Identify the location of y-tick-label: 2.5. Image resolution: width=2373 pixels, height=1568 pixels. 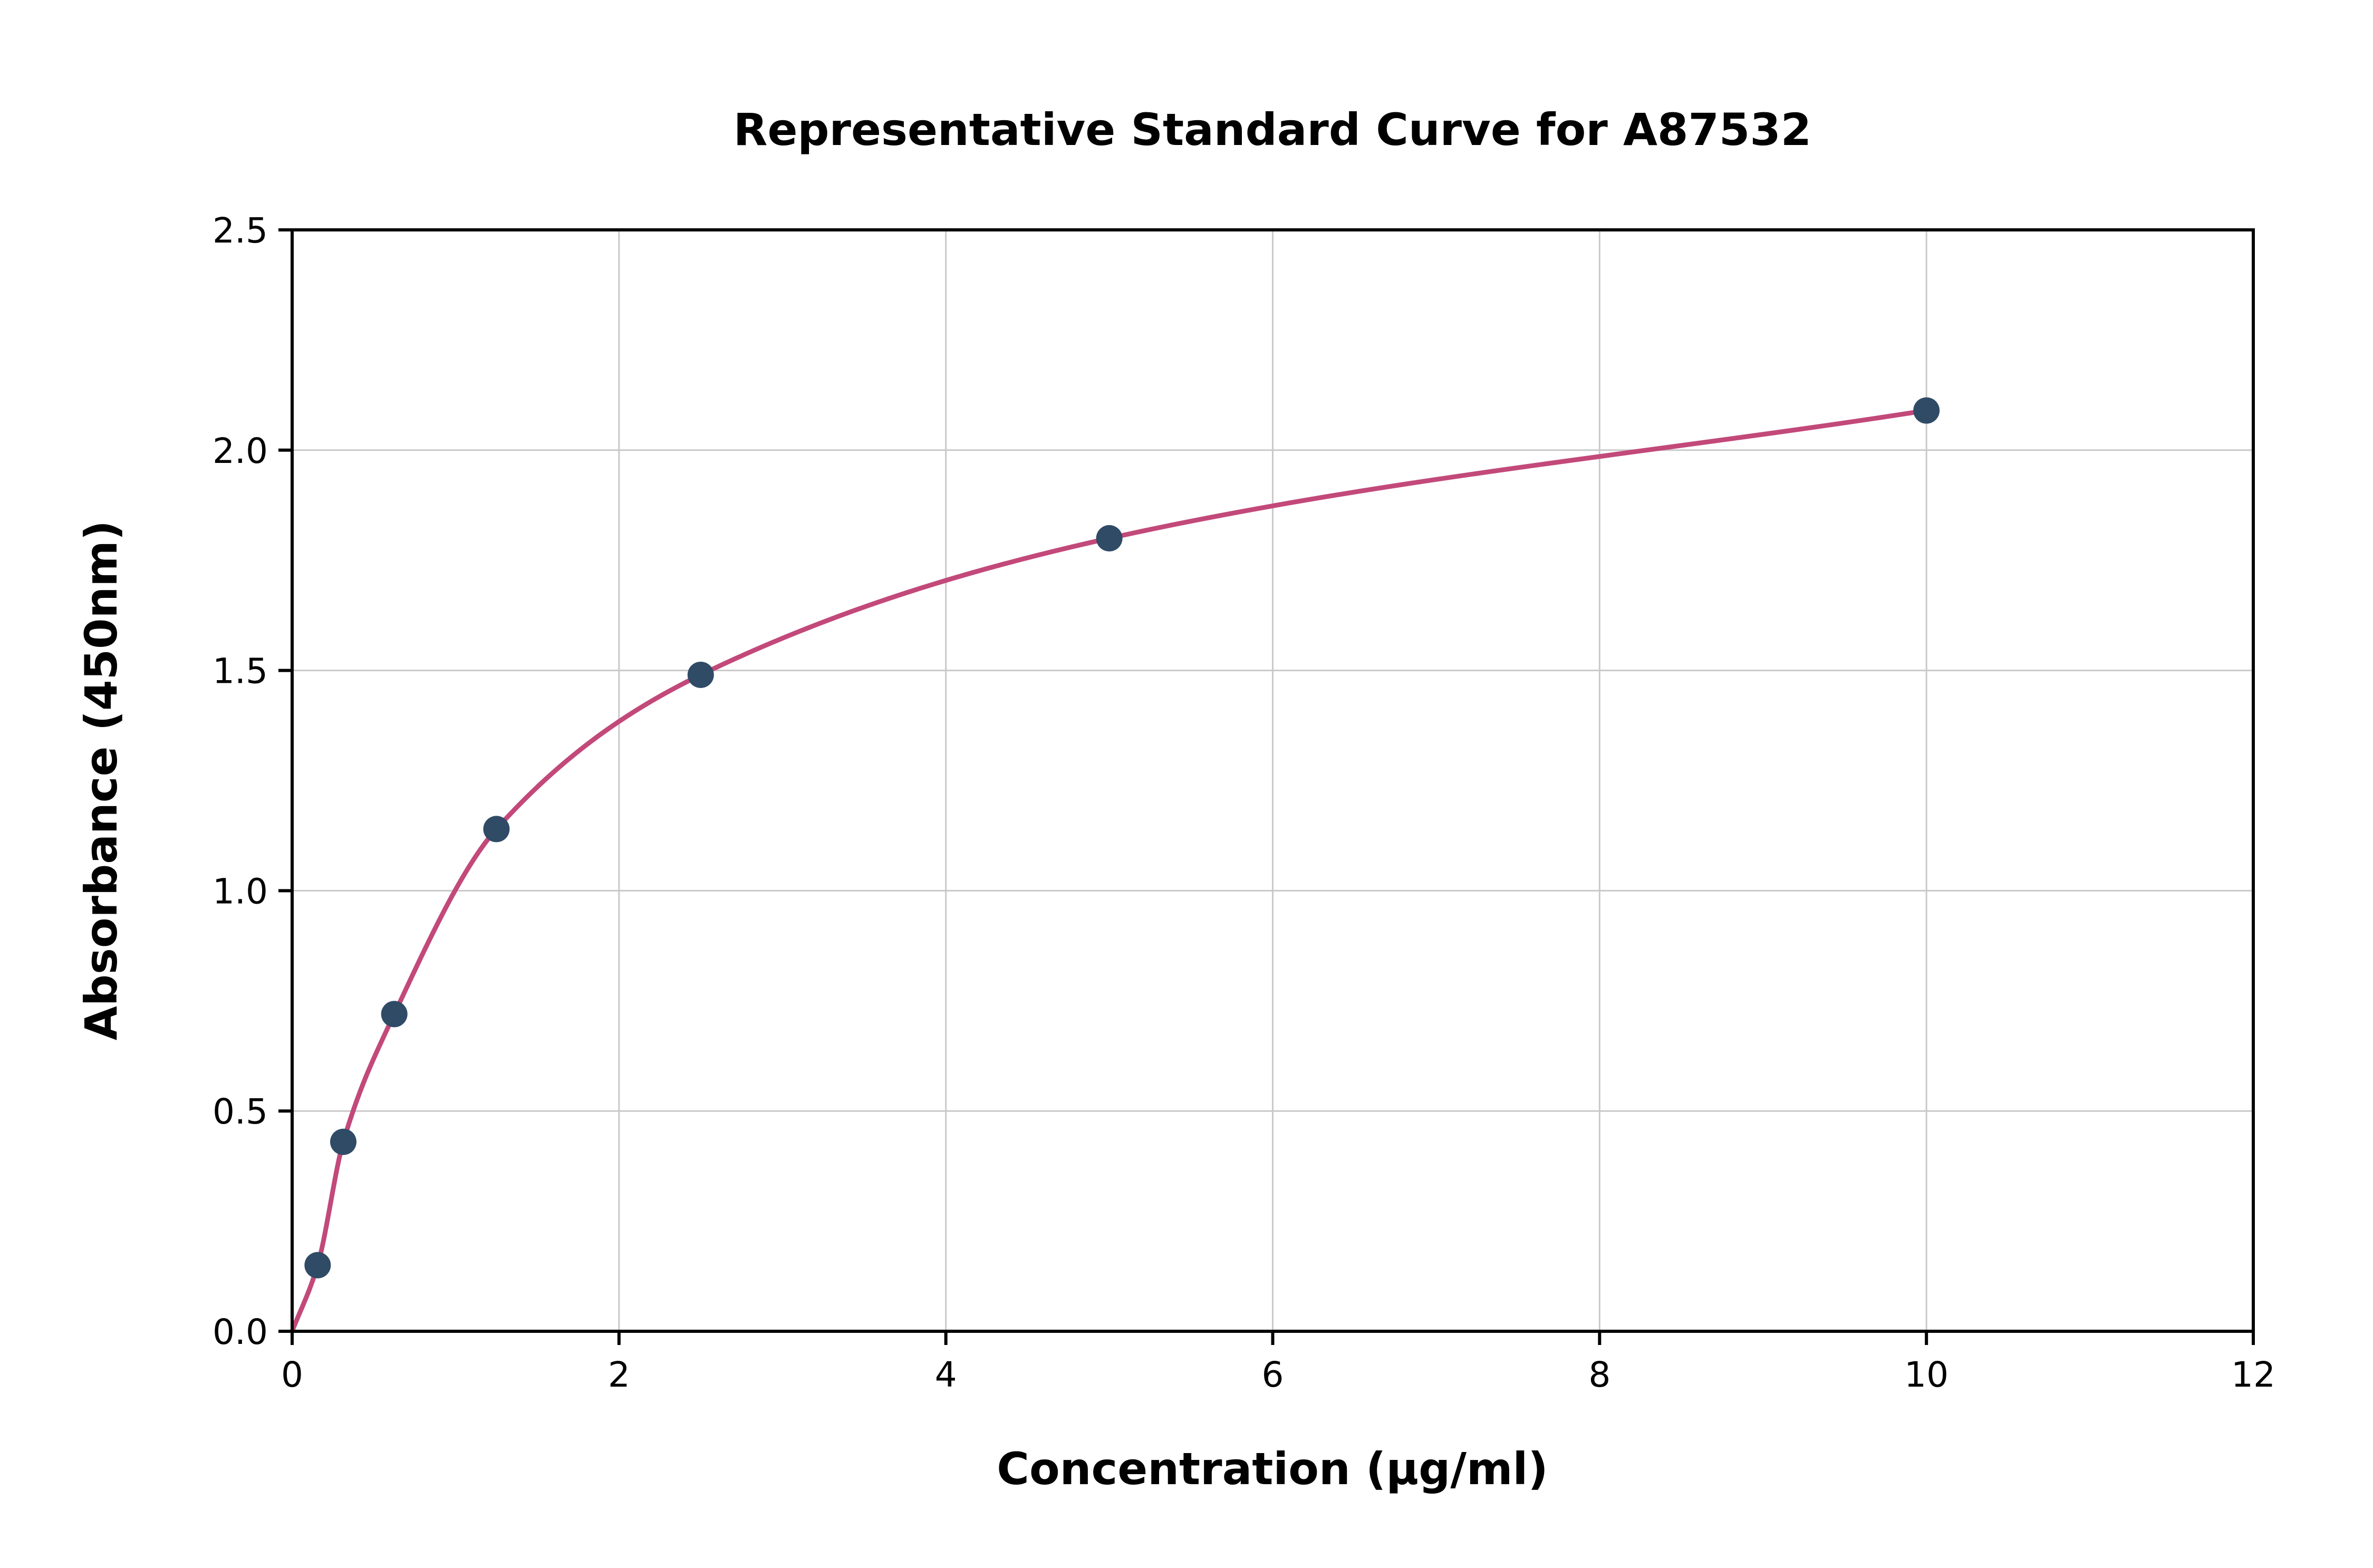
(240, 230).